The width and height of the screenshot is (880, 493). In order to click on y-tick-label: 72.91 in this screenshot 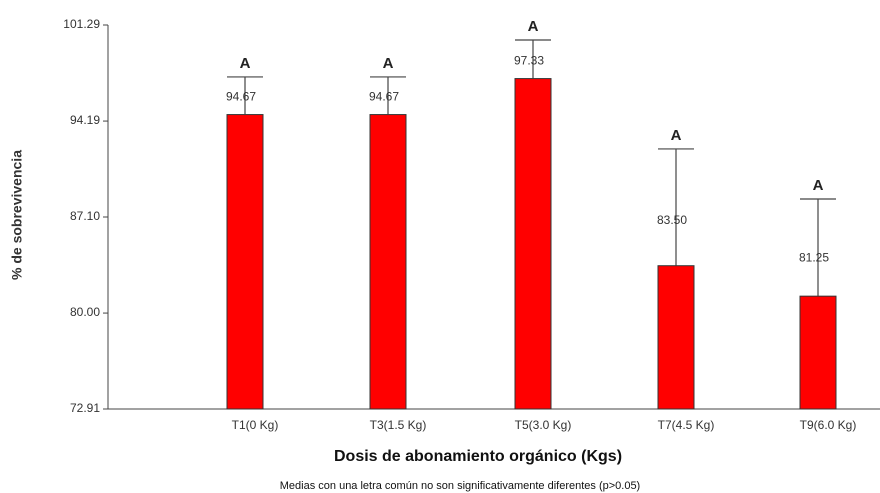, I will do `click(85, 408)`.